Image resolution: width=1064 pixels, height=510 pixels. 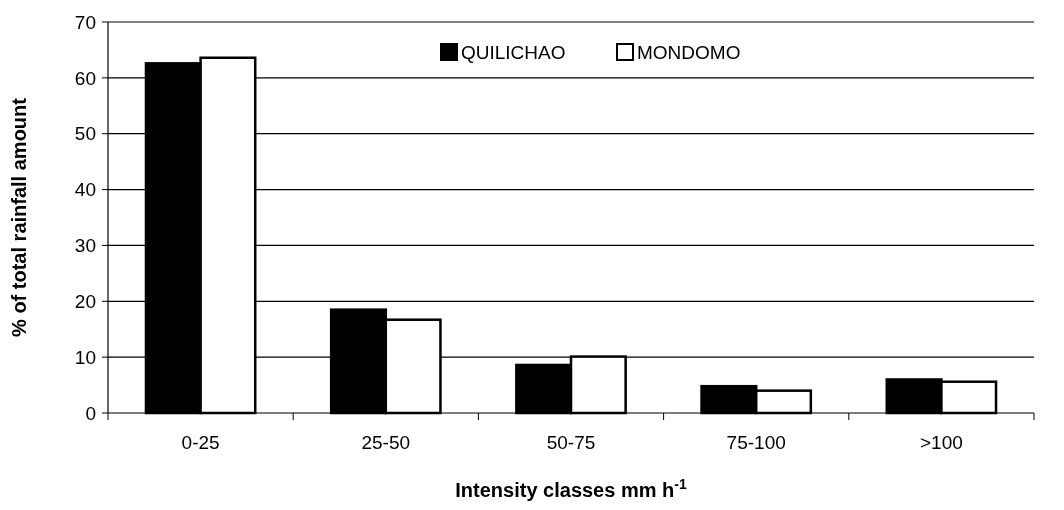 I want to click on legend-label: QUILICHAO, so click(x=513, y=52).